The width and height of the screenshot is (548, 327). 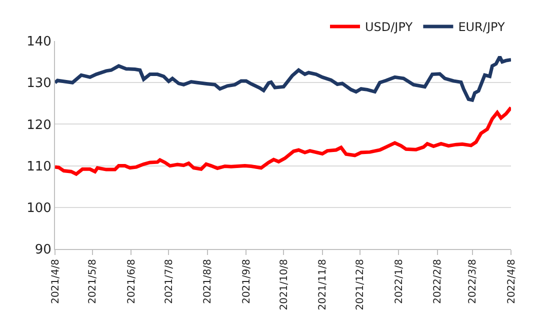 I want to click on legend-label: USD/JPY, so click(x=389, y=27).